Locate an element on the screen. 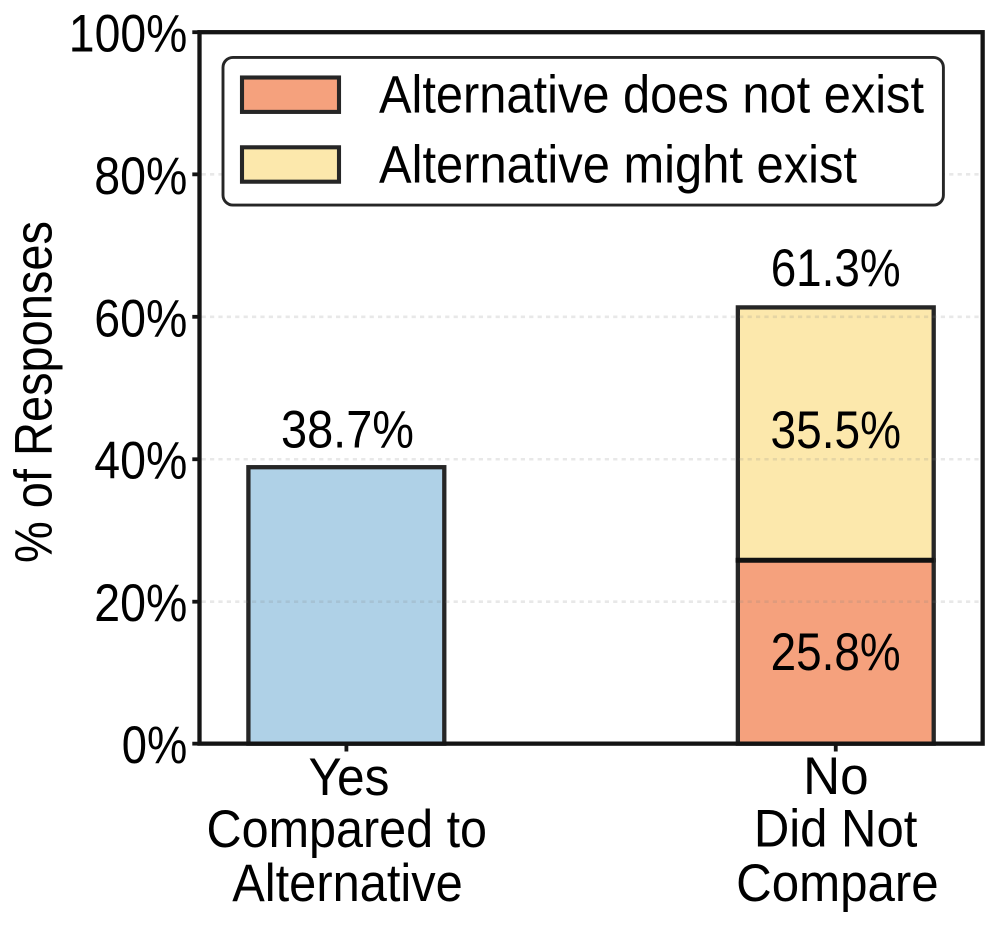  svg-text: 0% is located at coordinates (155, 745).